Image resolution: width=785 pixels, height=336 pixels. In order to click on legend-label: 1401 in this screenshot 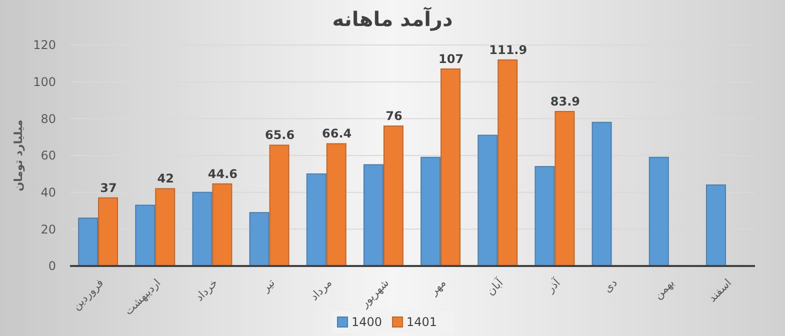, I will do `click(422, 322)`.